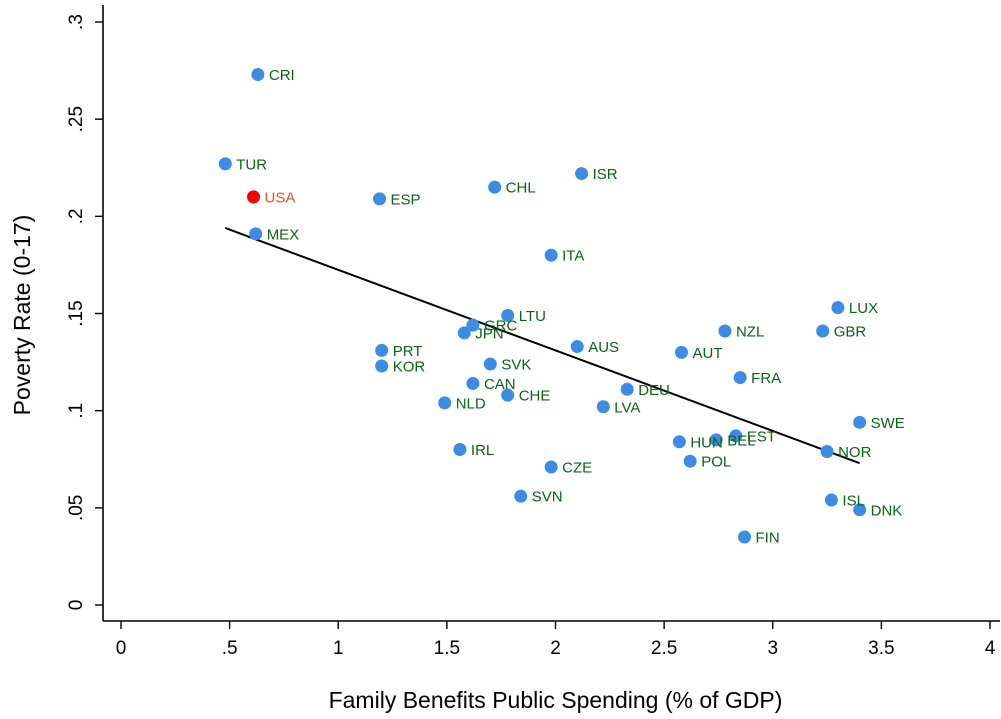 The width and height of the screenshot is (1001, 719). What do you see at coordinates (473, 325) in the screenshot?
I see `data-point-grc` at bounding box center [473, 325].